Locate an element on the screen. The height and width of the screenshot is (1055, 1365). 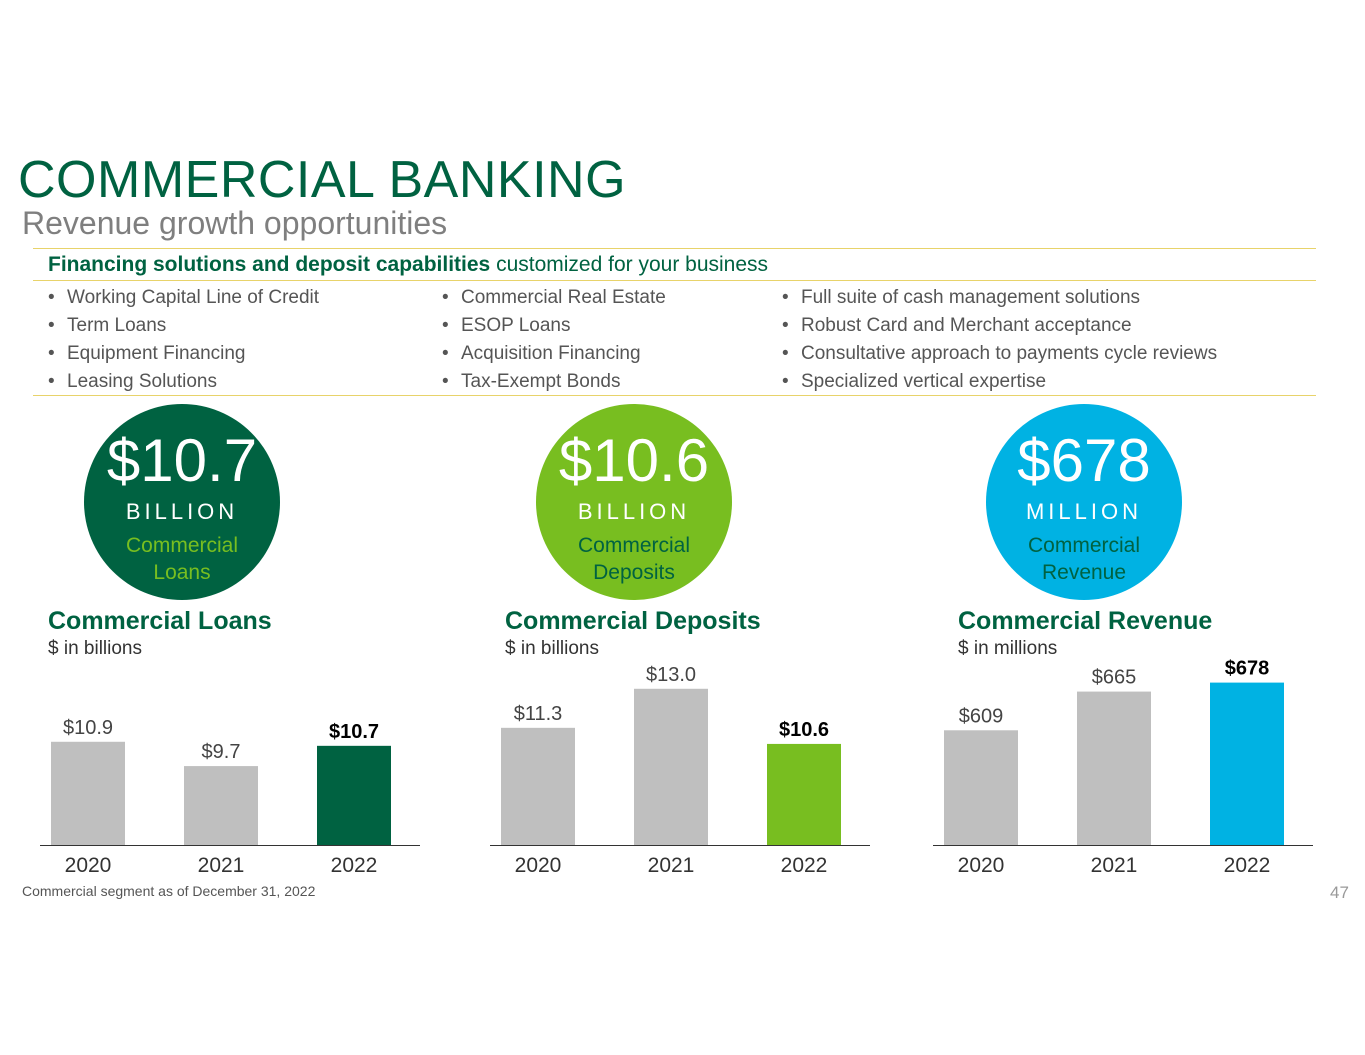
highlight-value: $10.6 is located at coordinates (634, 460).